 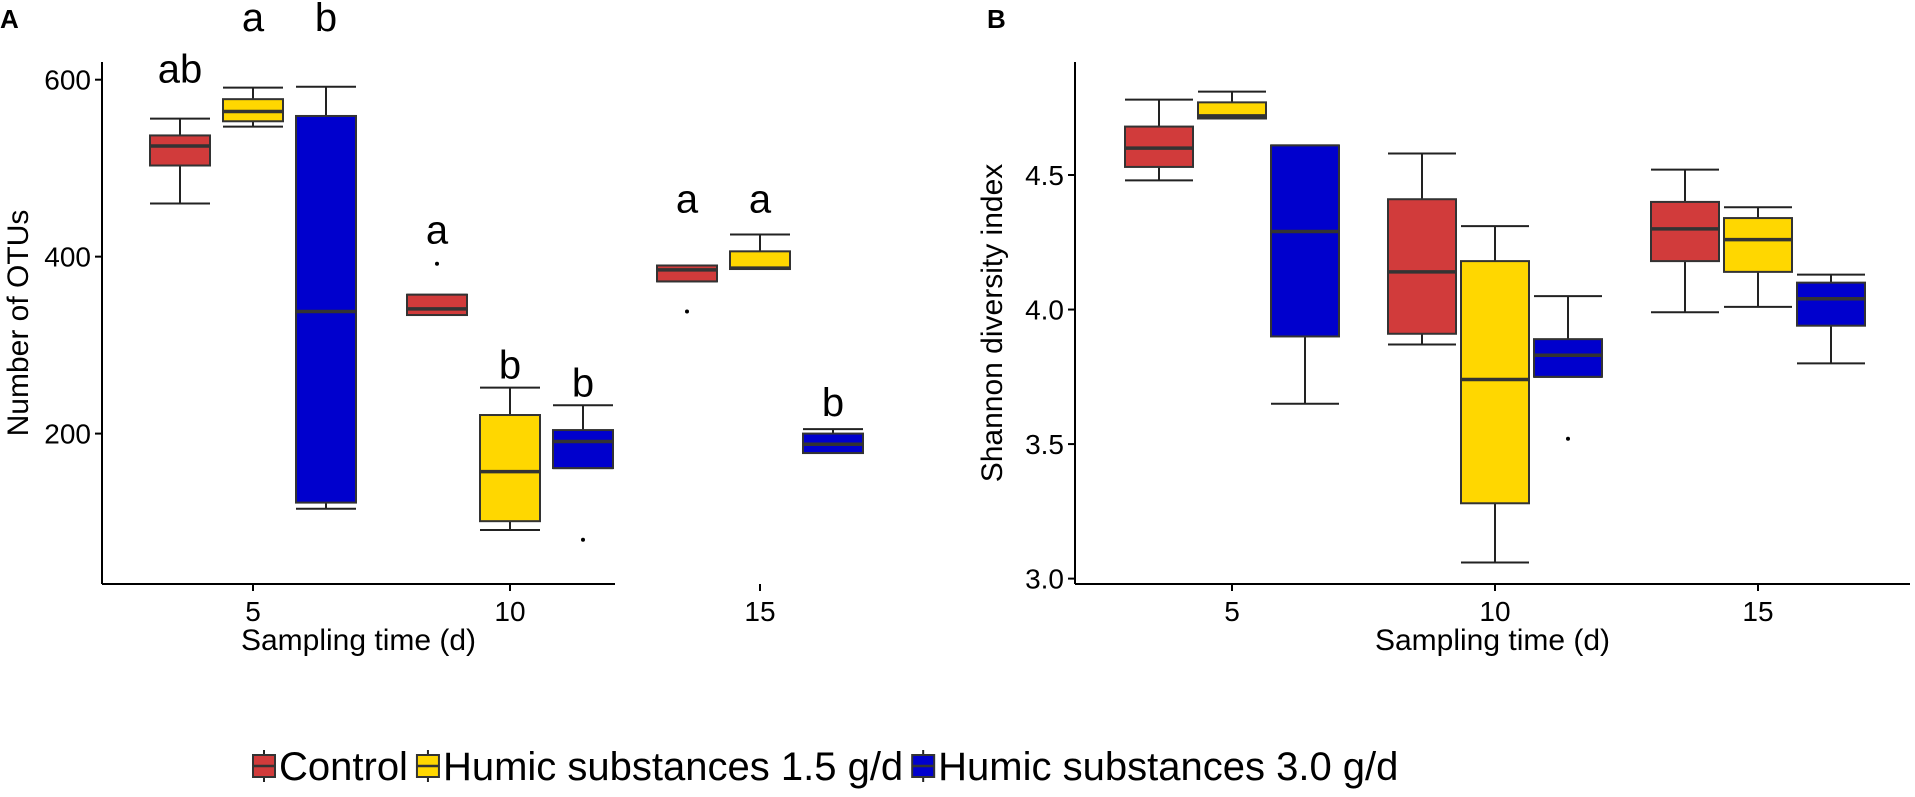 I want to click on y-tick-label: 4.5, so click(x=1044, y=175).